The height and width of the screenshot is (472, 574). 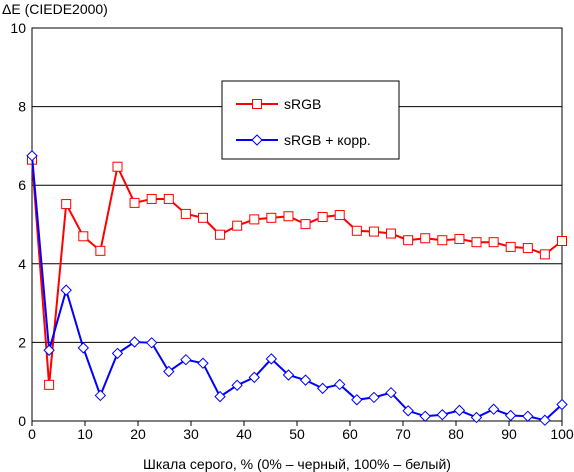 What do you see at coordinates (509, 434) in the screenshot?
I see `x-tick-label: 90` at bounding box center [509, 434].